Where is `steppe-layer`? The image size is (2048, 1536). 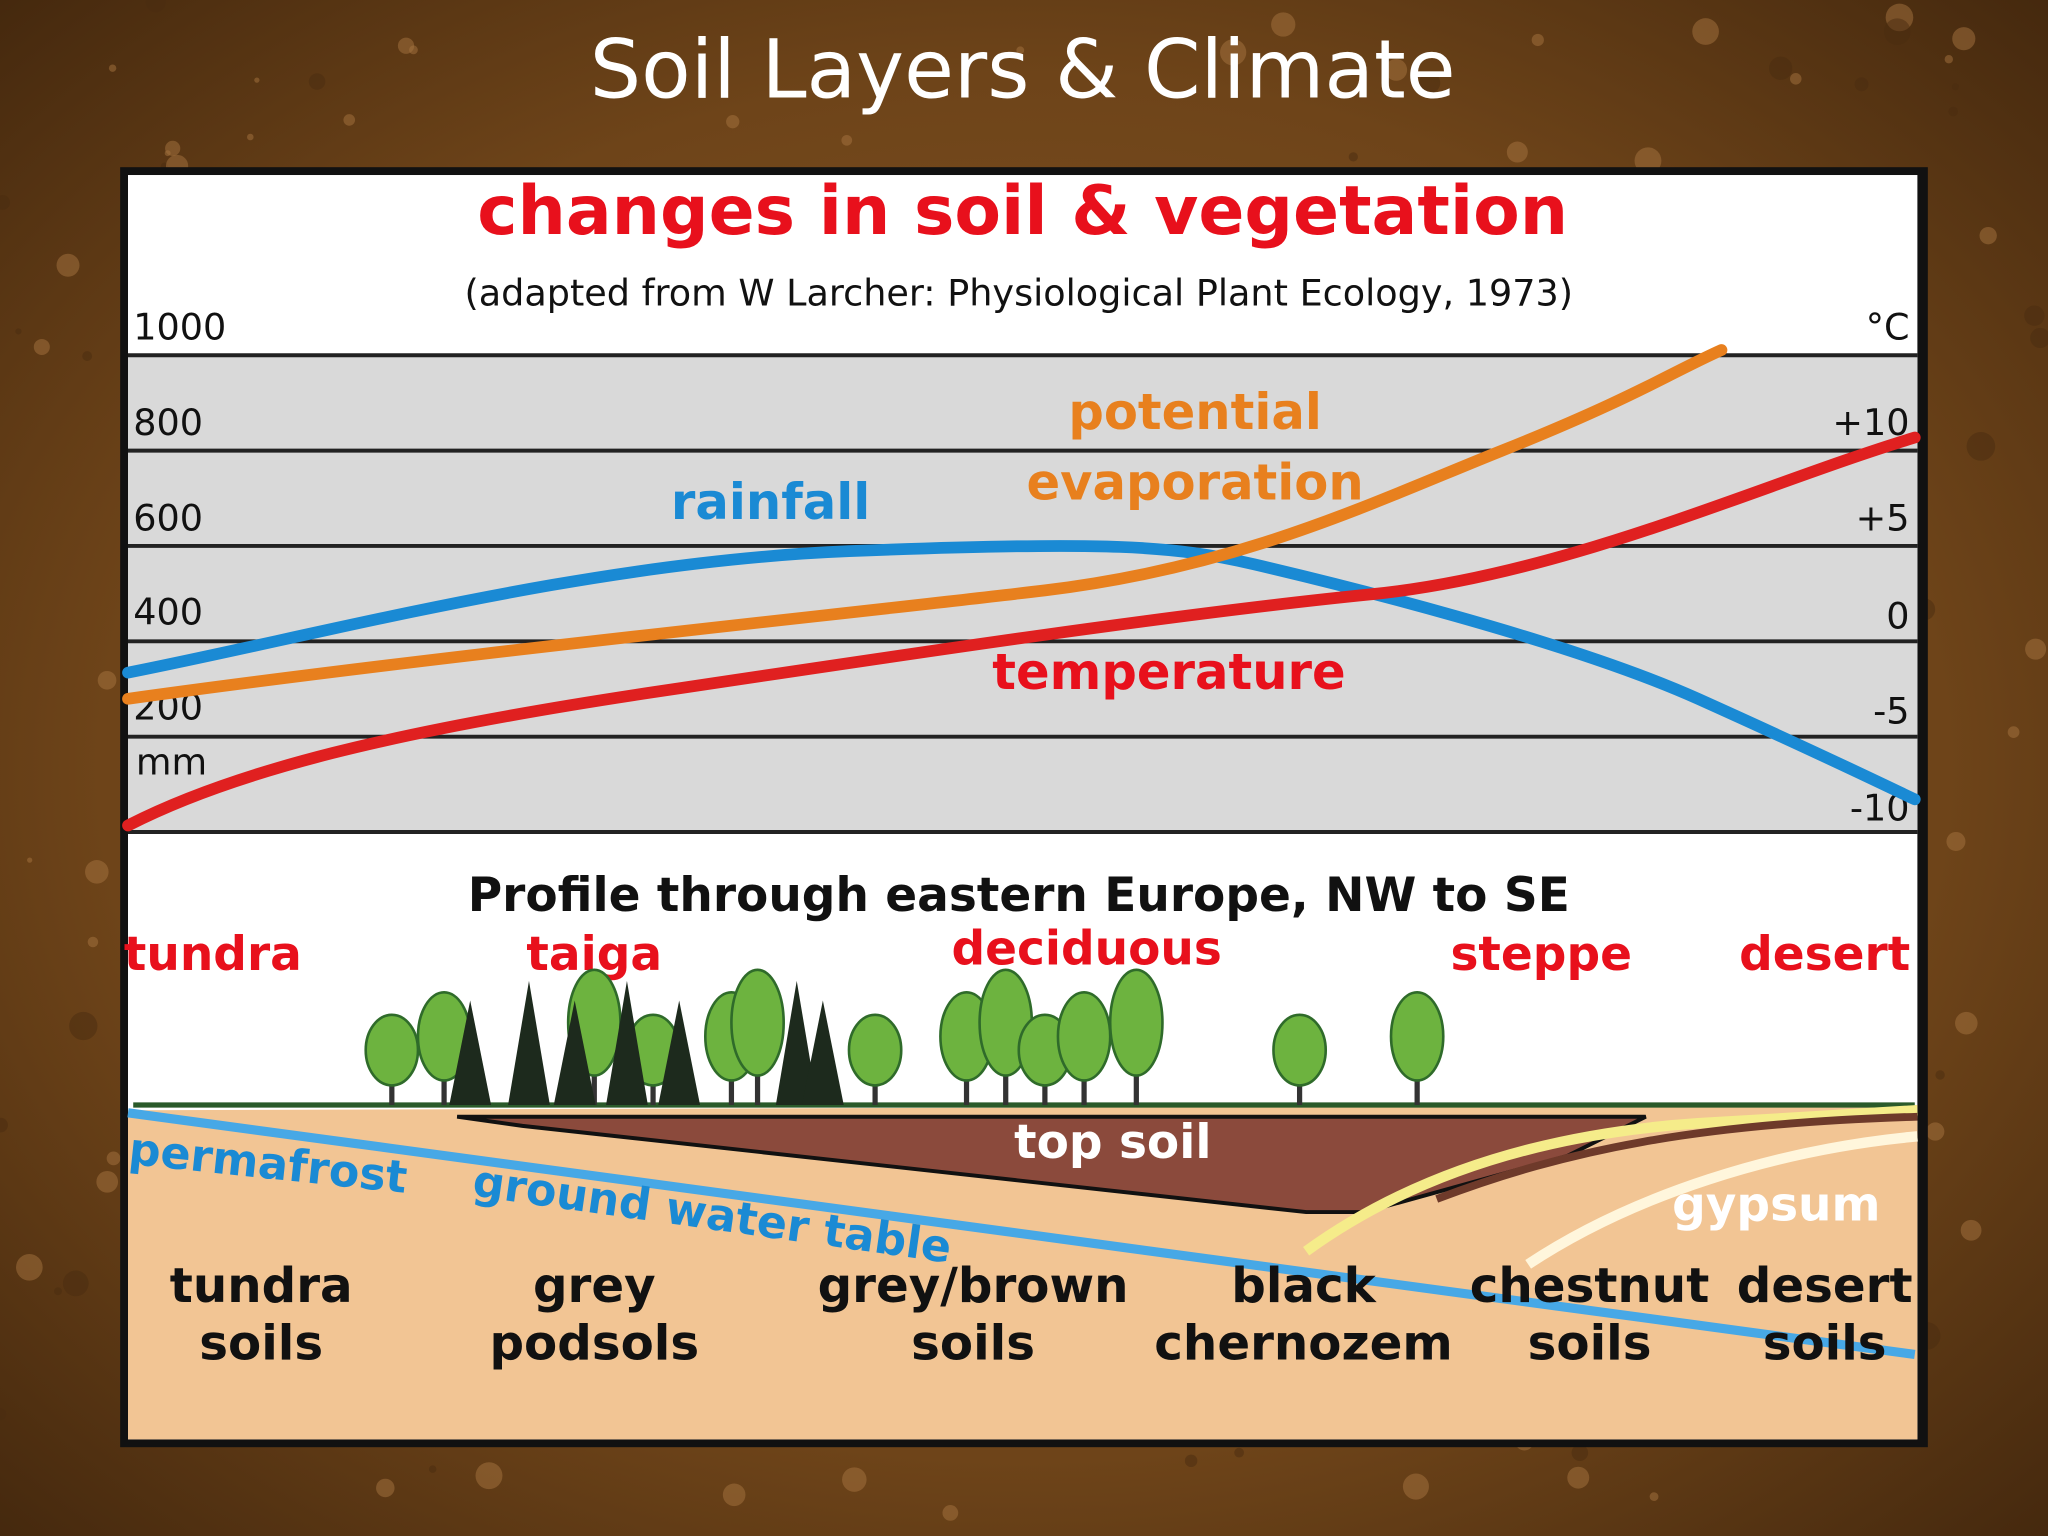
steppe-layer is located at coordinates (1610, 1180).